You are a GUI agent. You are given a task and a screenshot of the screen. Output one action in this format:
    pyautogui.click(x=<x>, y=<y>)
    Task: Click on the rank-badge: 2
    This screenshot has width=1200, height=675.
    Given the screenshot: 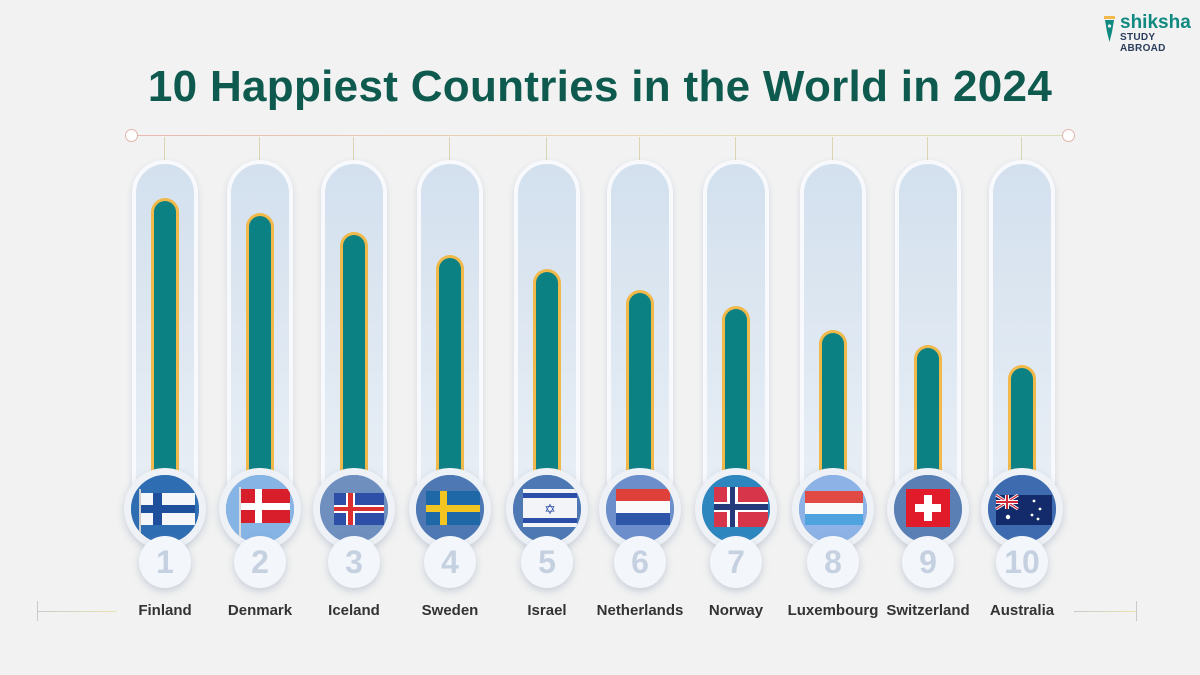 What is the action you would take?
    pyautogui.click(x=260, y=562)
    